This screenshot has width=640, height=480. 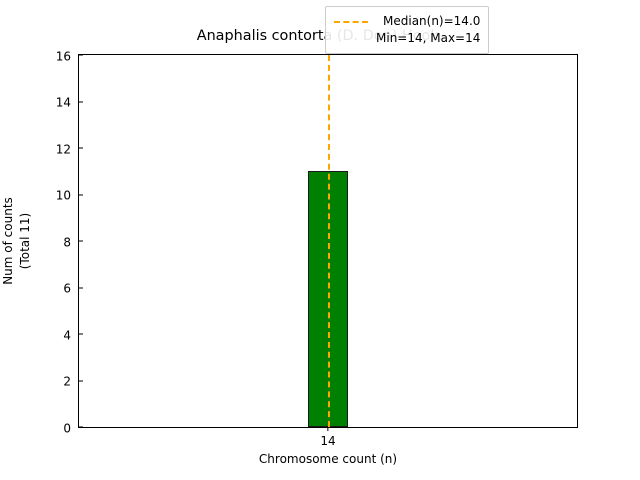 I want to click on x-axis-label: Chromosome count (n), so click(x=328, y=459).